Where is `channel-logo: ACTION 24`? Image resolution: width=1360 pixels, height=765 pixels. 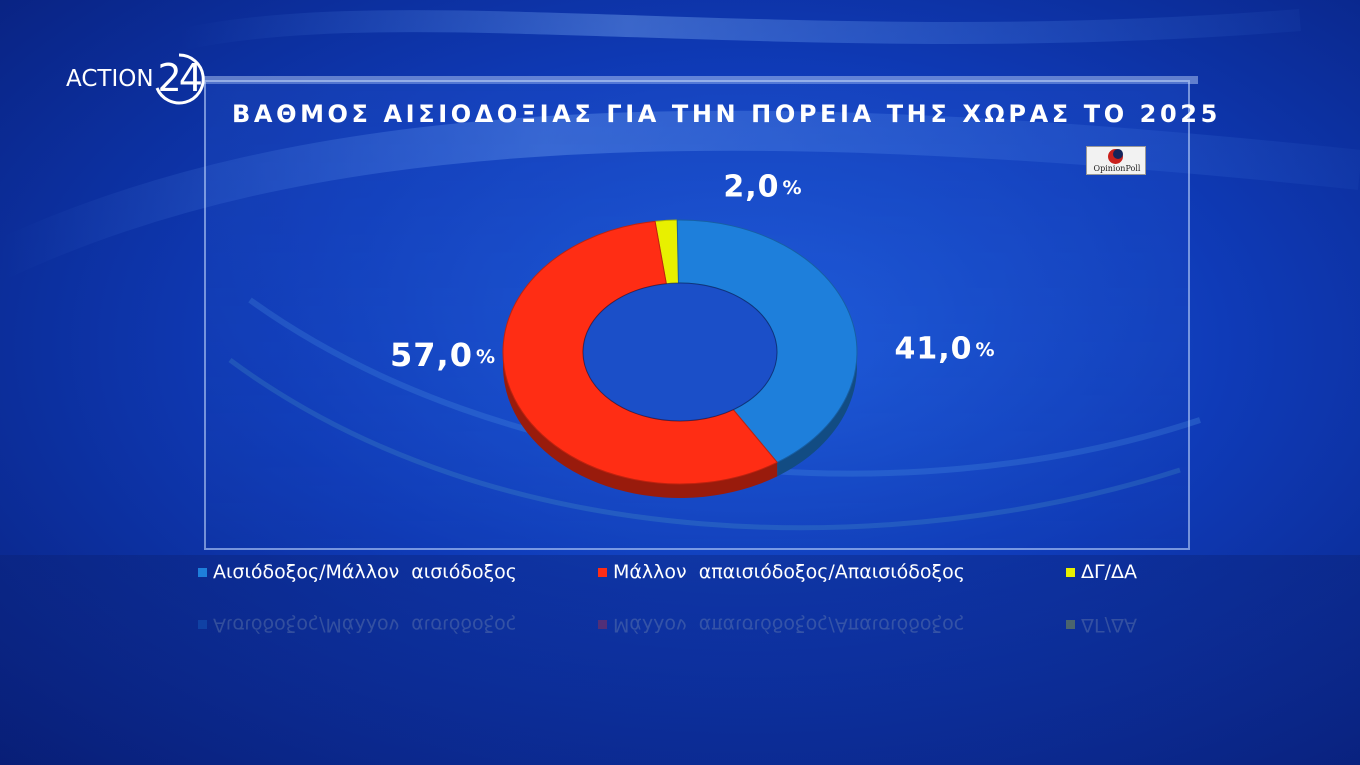
channel-logo: ACTION 24 is located at coordinates (136, 79).